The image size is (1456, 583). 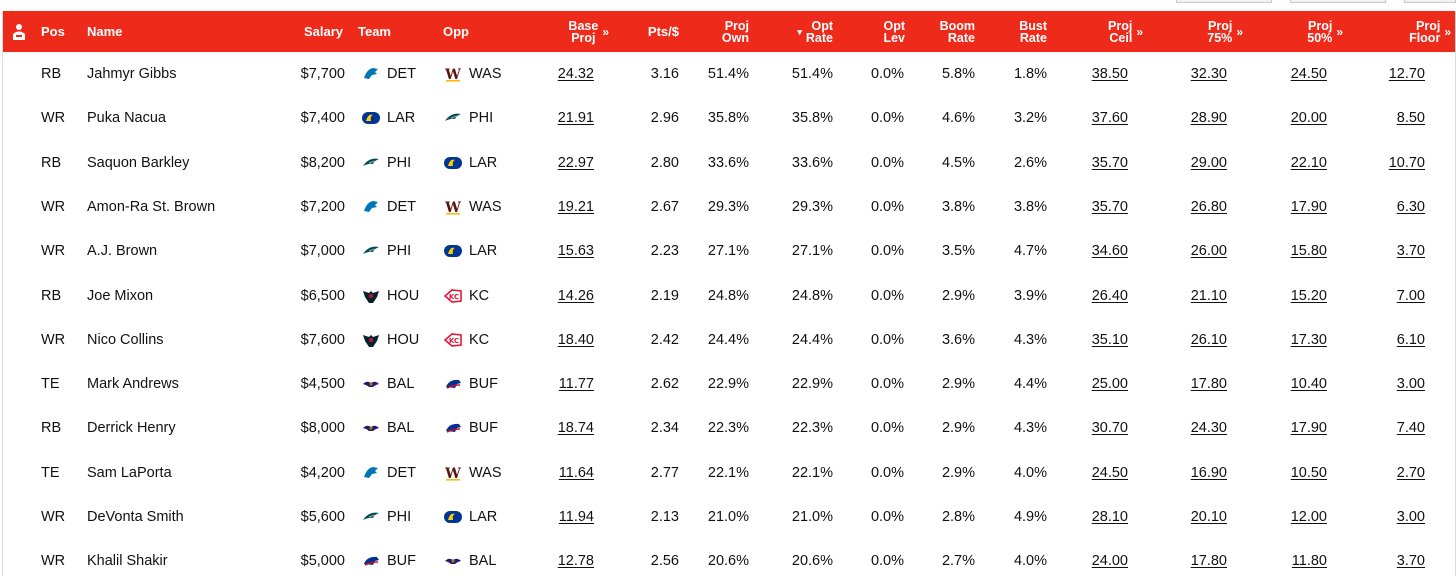 What do you see at coordinates (1109, 339) in the screenshot?
I see `proj-ceil-link-text: 35.10` at bounding box center [1109, 339].